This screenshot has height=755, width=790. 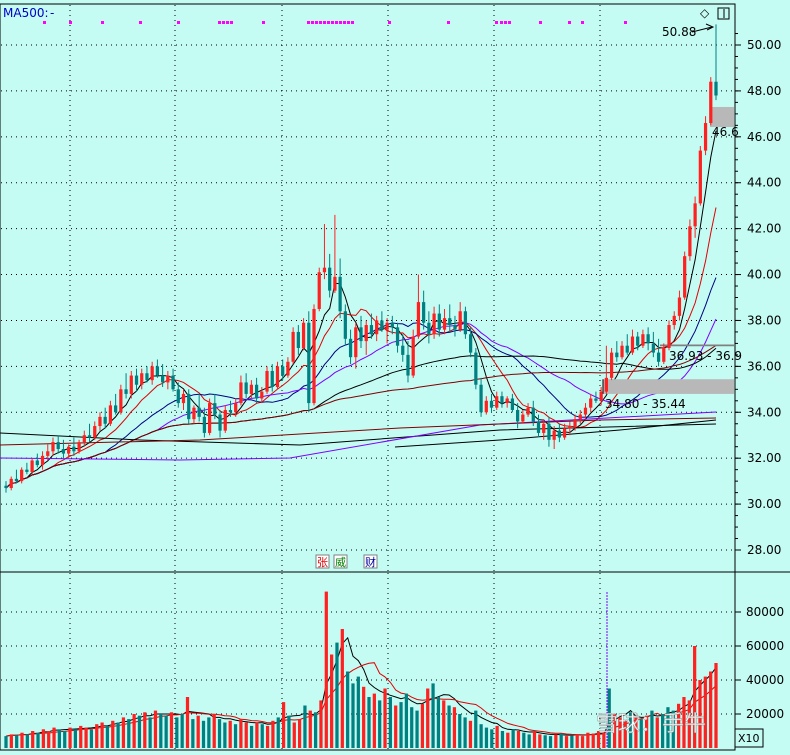 What do you see at coordinates (651, 724) in the screenshot?
I see `watermark: 雪球：手牛` at bounding box center [651, 724].